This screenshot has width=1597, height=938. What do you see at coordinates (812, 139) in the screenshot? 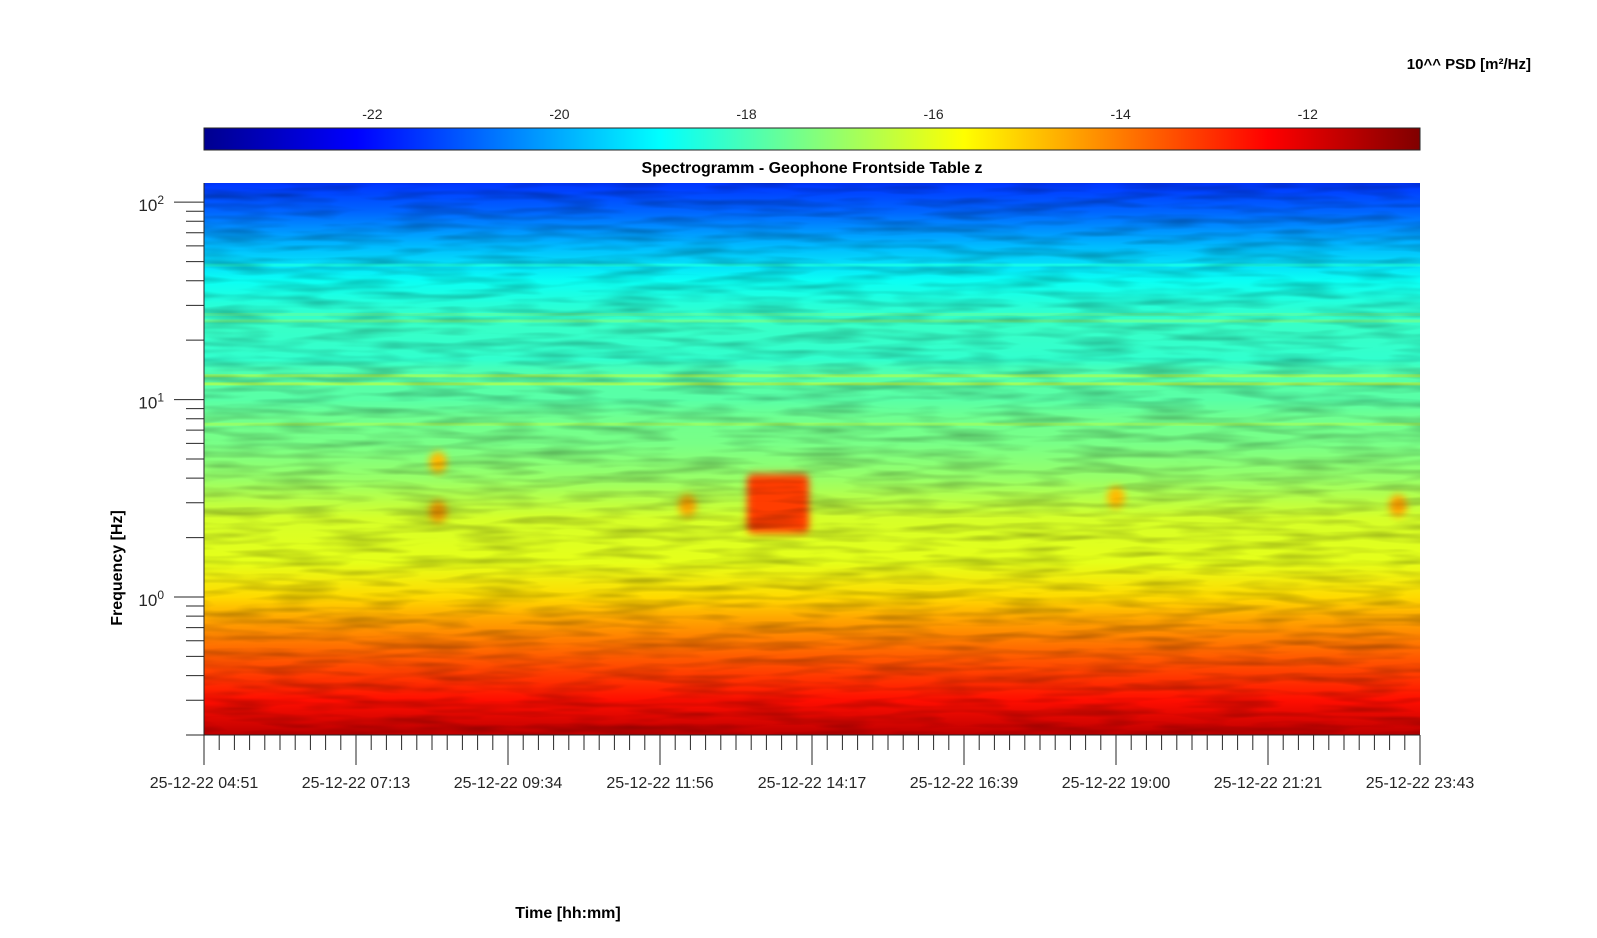
I see `colorbar-scale` at bounding box center [812, 139].